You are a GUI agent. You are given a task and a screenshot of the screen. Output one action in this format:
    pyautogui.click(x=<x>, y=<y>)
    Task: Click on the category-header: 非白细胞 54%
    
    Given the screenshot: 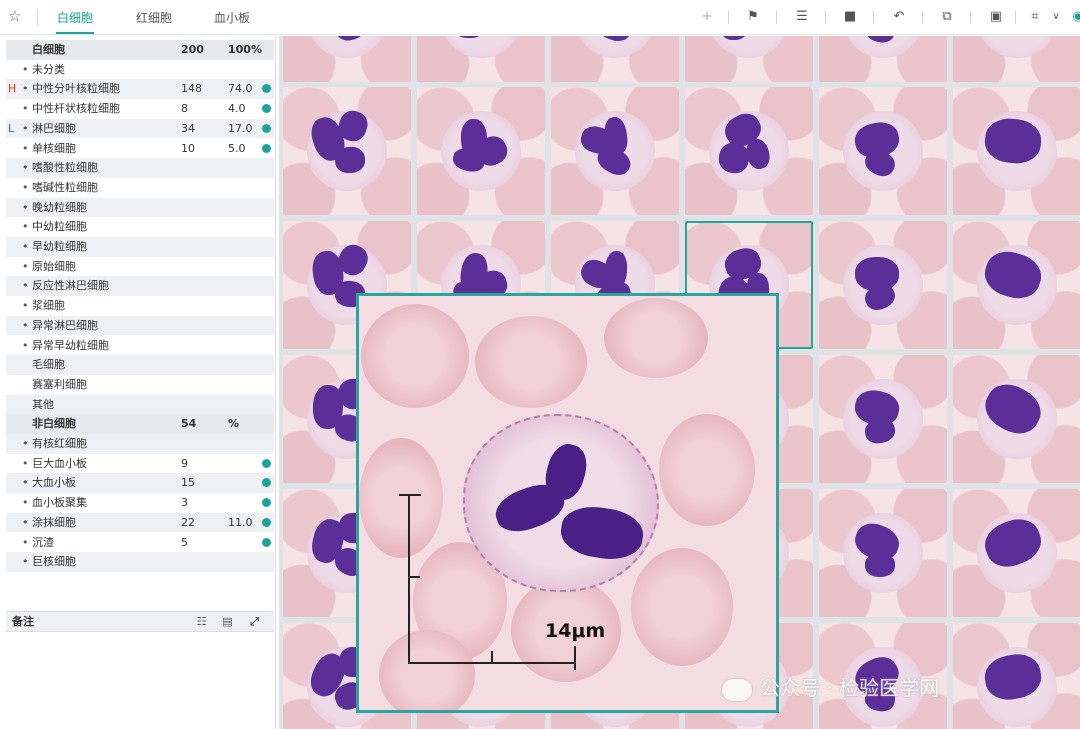 What is the action you would take?
    pyautogui.click(x=140, y=424)
    